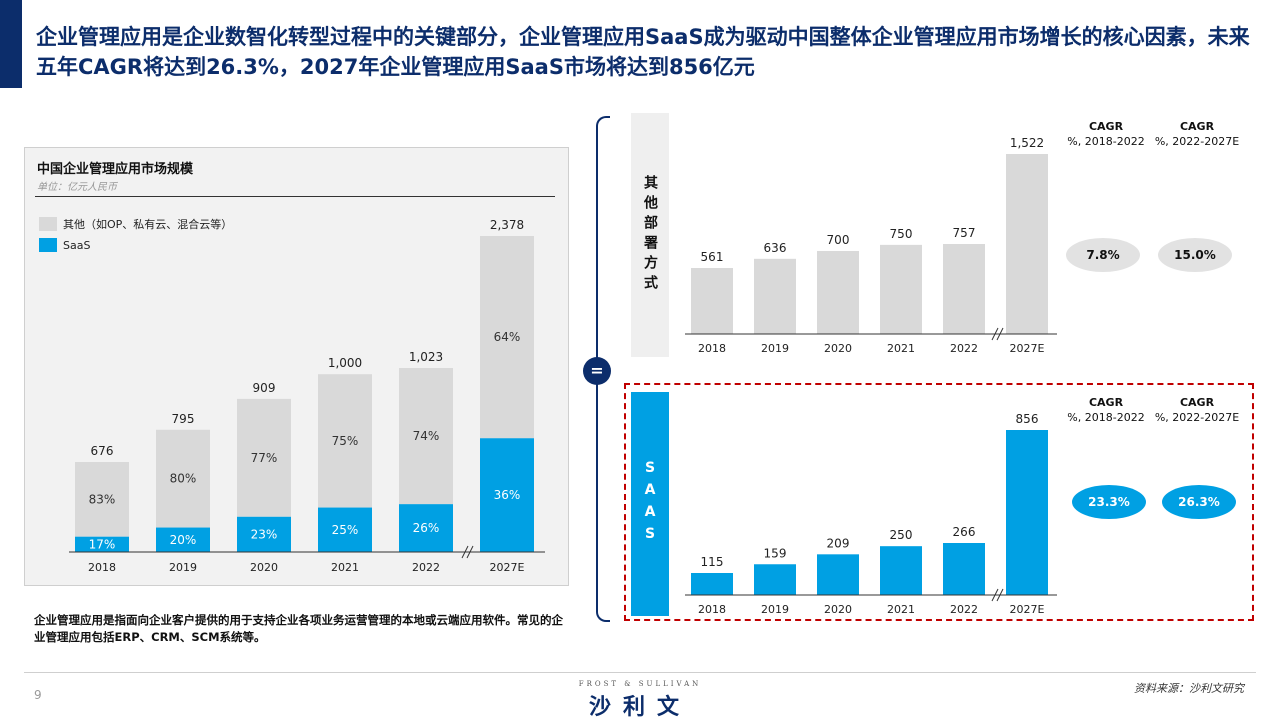 The image size is (1280, 721). What do you see at coordinates (148, 224) in the screenshot?
I see `legend-label-other: 其他（如OP、私有云、混合云等）` at bounding box center [148, 224].